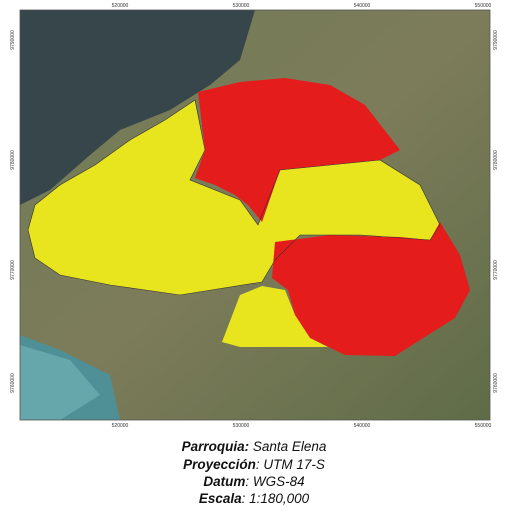 The height and width of the screenshot is (516, 508). I want to click on left-coord-label: 9770000, so click(13, 270).